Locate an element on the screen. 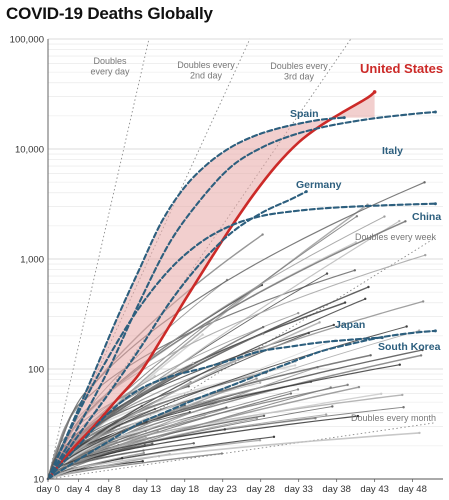 The width and height of the screenshot is (449, 500). x-tick-label: day 23 is located at coordinates (222, 489).